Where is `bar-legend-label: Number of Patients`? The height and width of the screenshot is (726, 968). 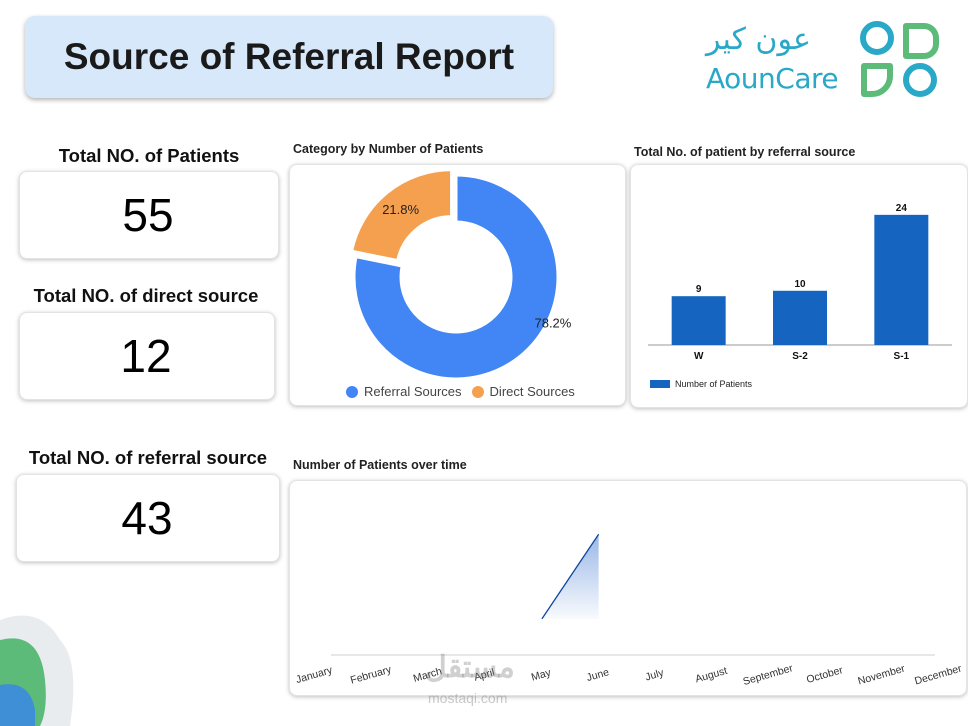
bar-legend-label: Number of Patients is located at coordinates (714, 384).